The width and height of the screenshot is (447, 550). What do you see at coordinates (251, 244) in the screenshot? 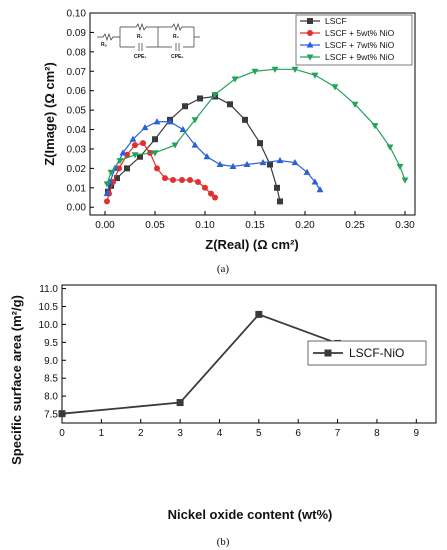
I see `x-axis-label-a: Z(Real) (Ω cm²)` at bounding box center [251, 244].